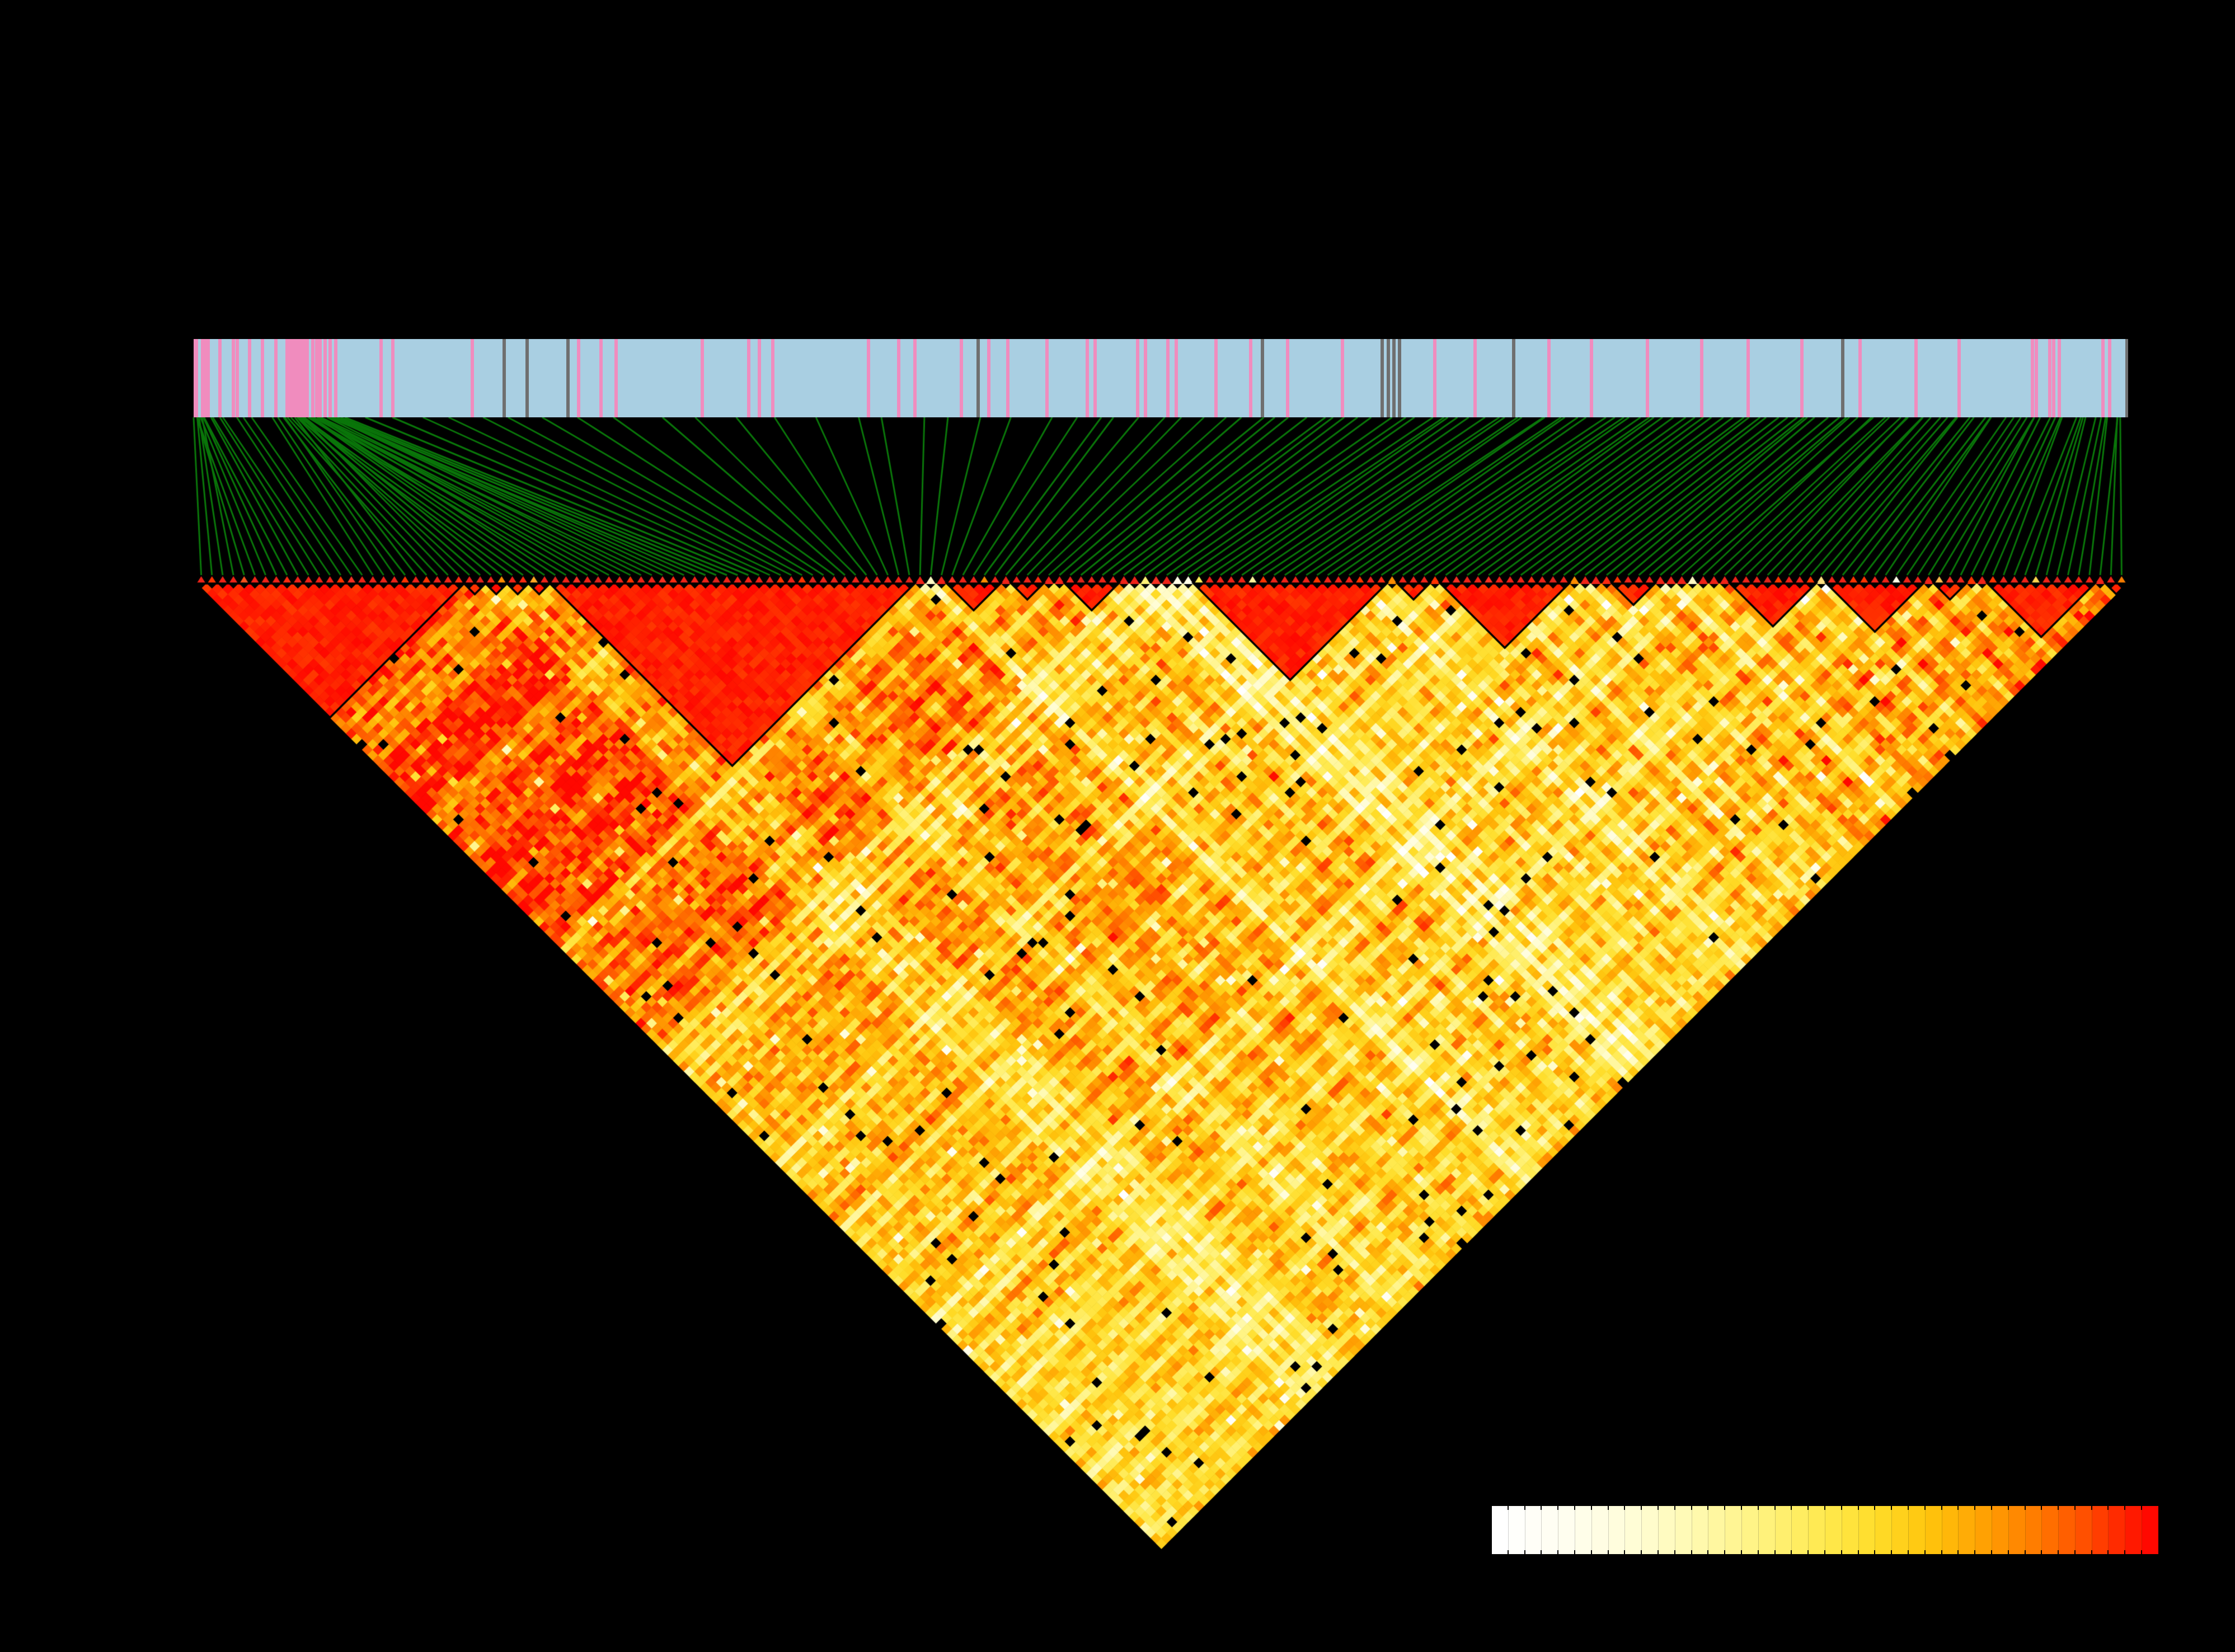 This screenshot has height=1652, width=2235. Describe the element at coordinates (1161, 378) in the screenshot. I see `genomic-position-track` at that location.